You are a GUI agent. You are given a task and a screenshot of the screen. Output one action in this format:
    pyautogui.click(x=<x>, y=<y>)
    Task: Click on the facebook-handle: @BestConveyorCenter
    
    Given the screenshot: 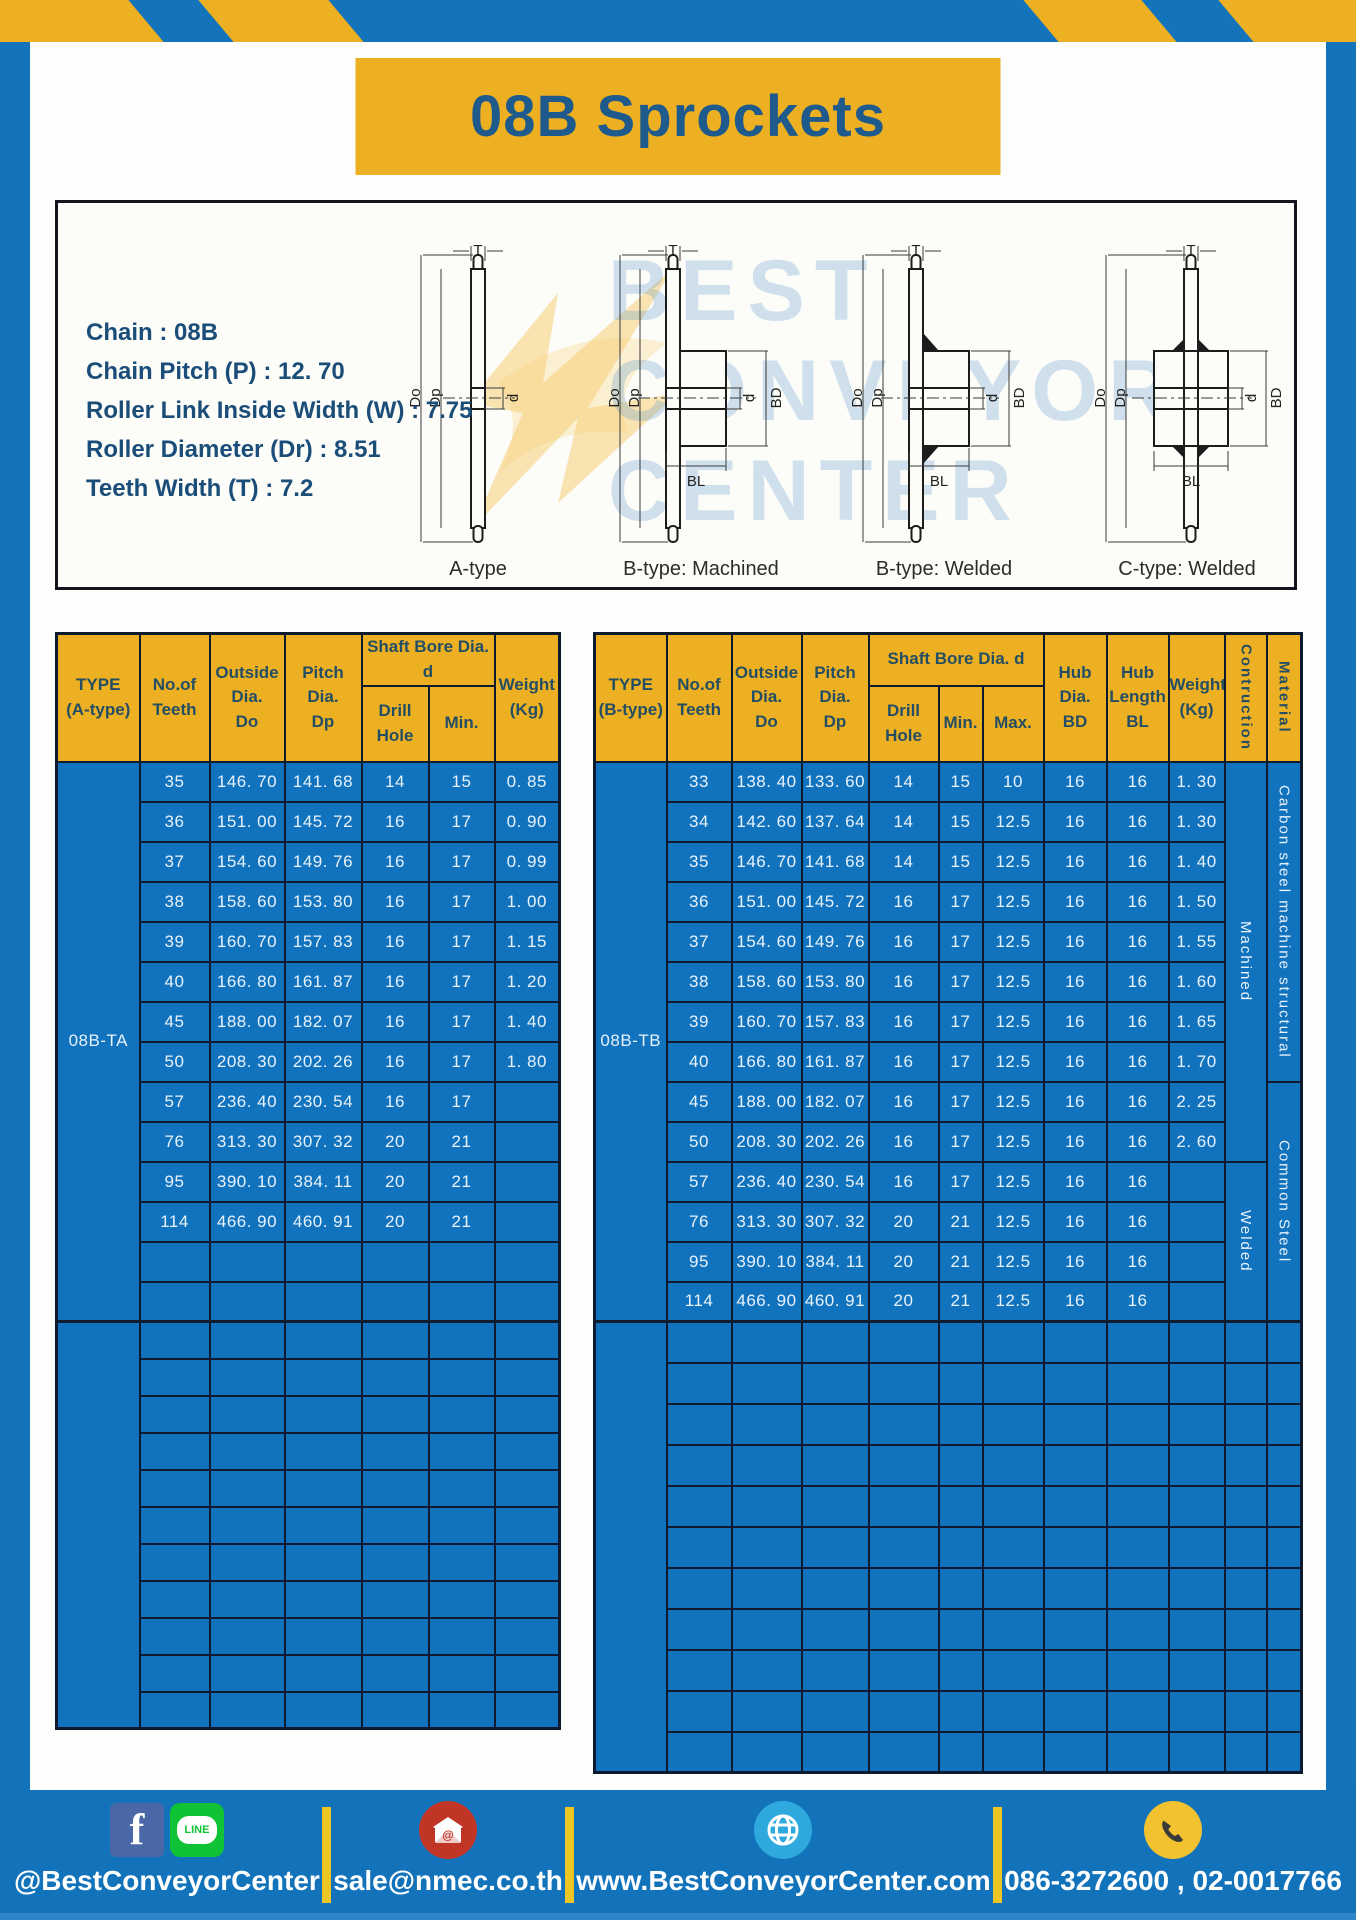 What is the action you would take?
    pyautogui.click(x=167, y=1880)
    